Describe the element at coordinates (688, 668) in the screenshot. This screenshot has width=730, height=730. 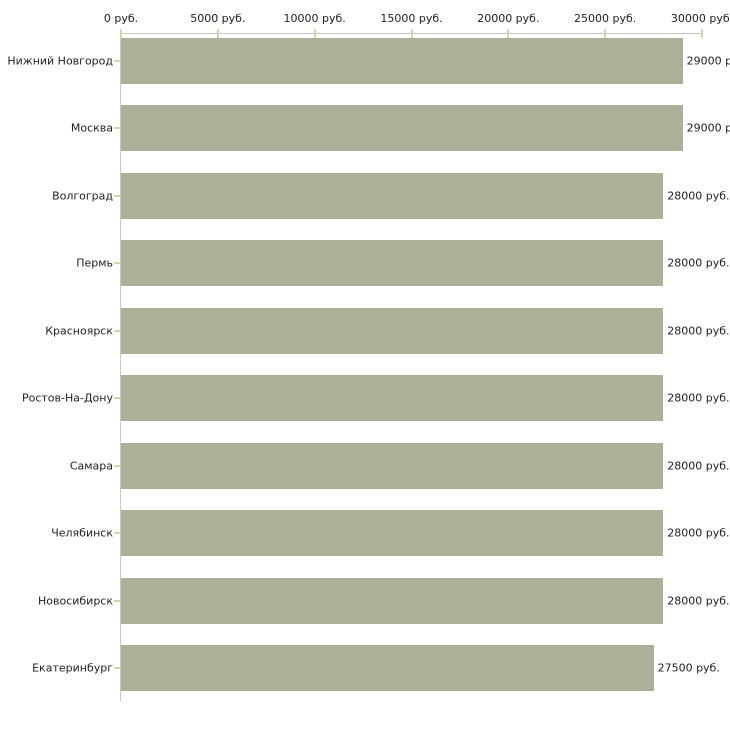
I see `bar-value-label: 27500 руб.` at that location.